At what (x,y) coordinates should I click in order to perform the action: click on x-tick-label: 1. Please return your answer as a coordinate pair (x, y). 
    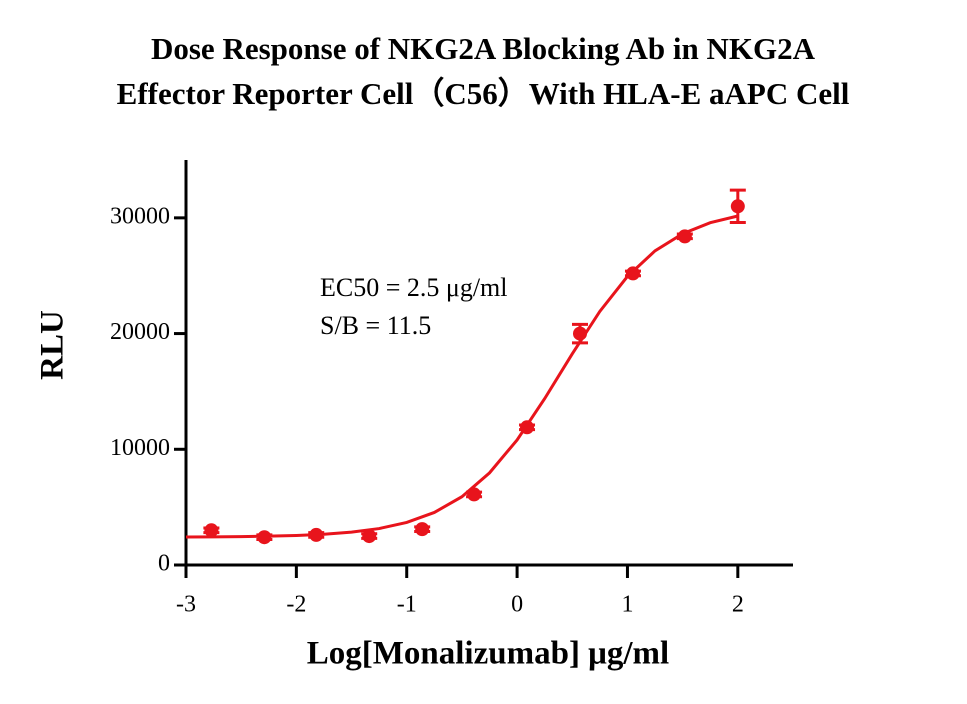
    Looking at the image, I should click on (627, 605).